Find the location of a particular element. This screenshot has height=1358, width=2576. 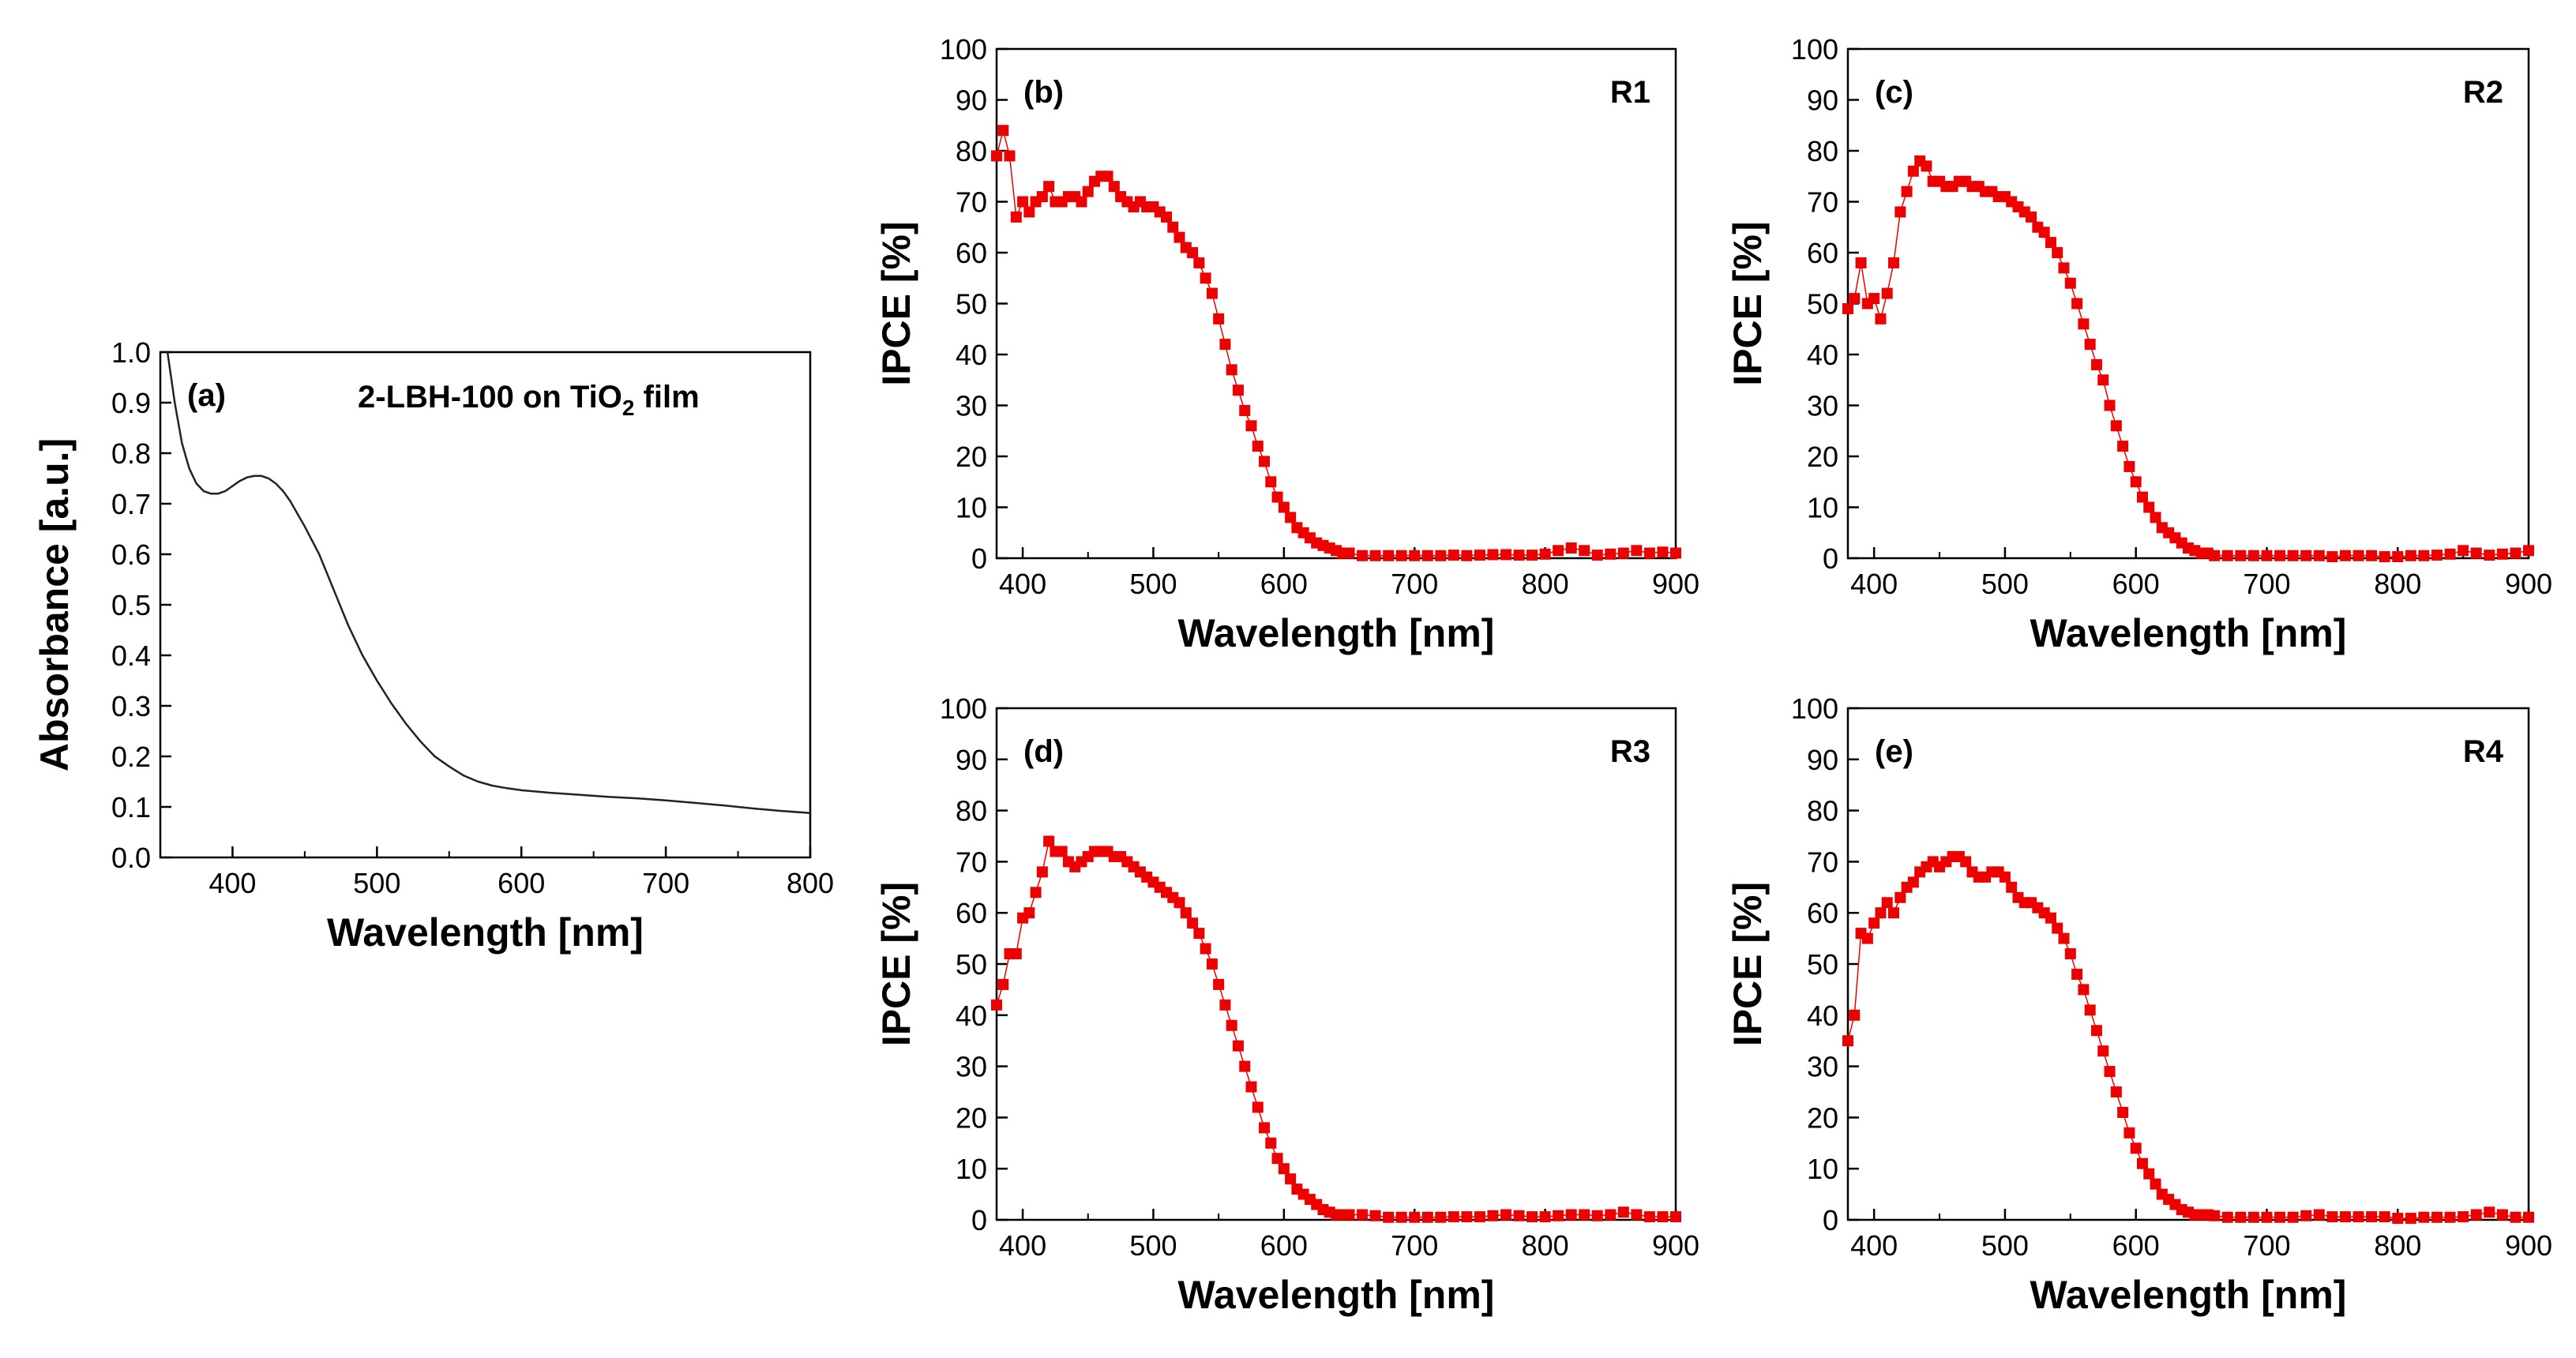

y-tick-label: 0.9 is located at coordinates (131, 403).